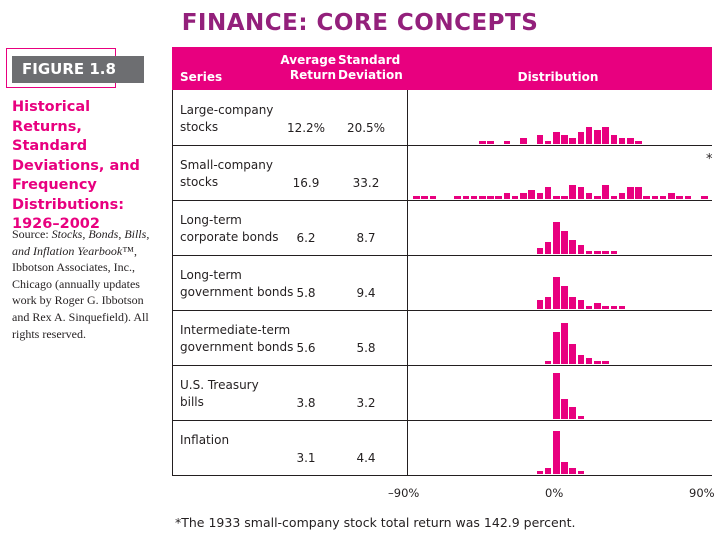 The image size is (720, 540). Describe the element at coordinates (709, 159) in the screenshot. I see `footnote-marker: *` at that location.